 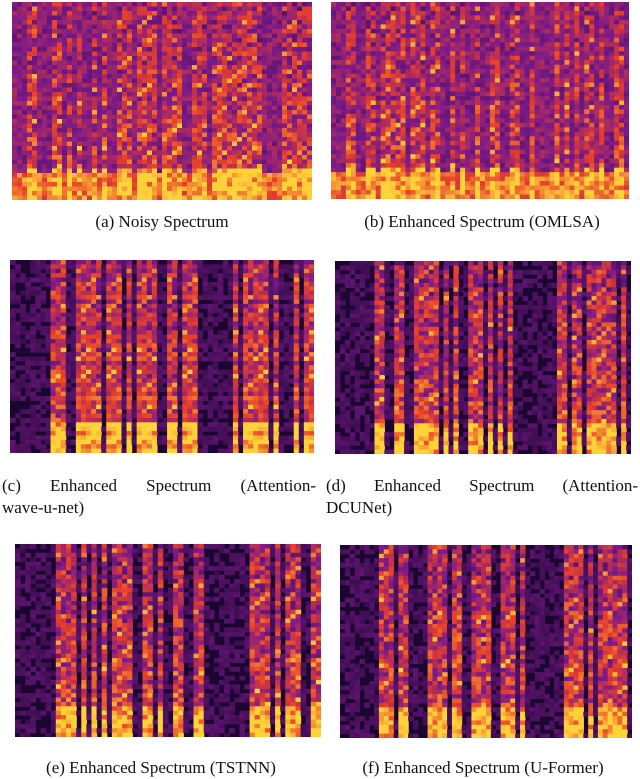 What do you see at coordinates (482, 486) in the screenshot?
I see `caption-d-line1: (d) Enhanced Spectrum (Attention-` at bounding box center [482, 486].